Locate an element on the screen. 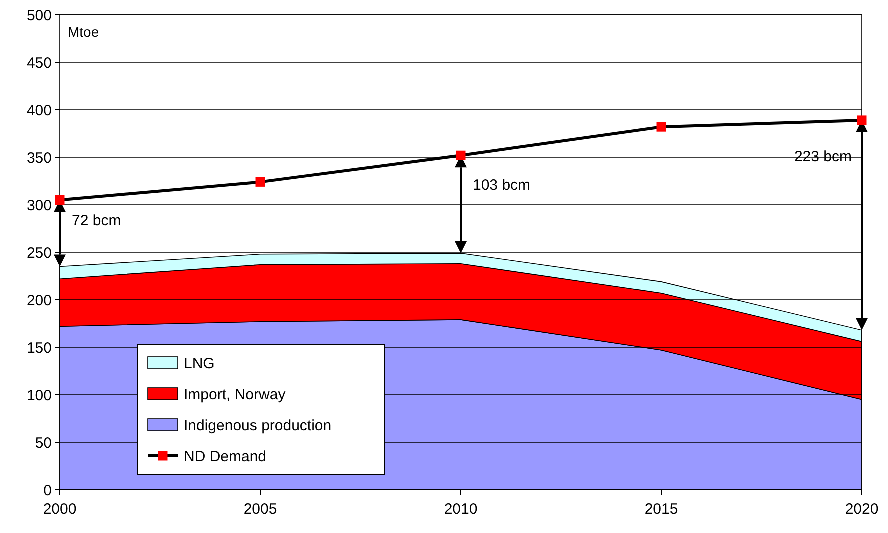 The image size is (888, 533). y-tick-label: 50 is located at coordinates (43, 443).